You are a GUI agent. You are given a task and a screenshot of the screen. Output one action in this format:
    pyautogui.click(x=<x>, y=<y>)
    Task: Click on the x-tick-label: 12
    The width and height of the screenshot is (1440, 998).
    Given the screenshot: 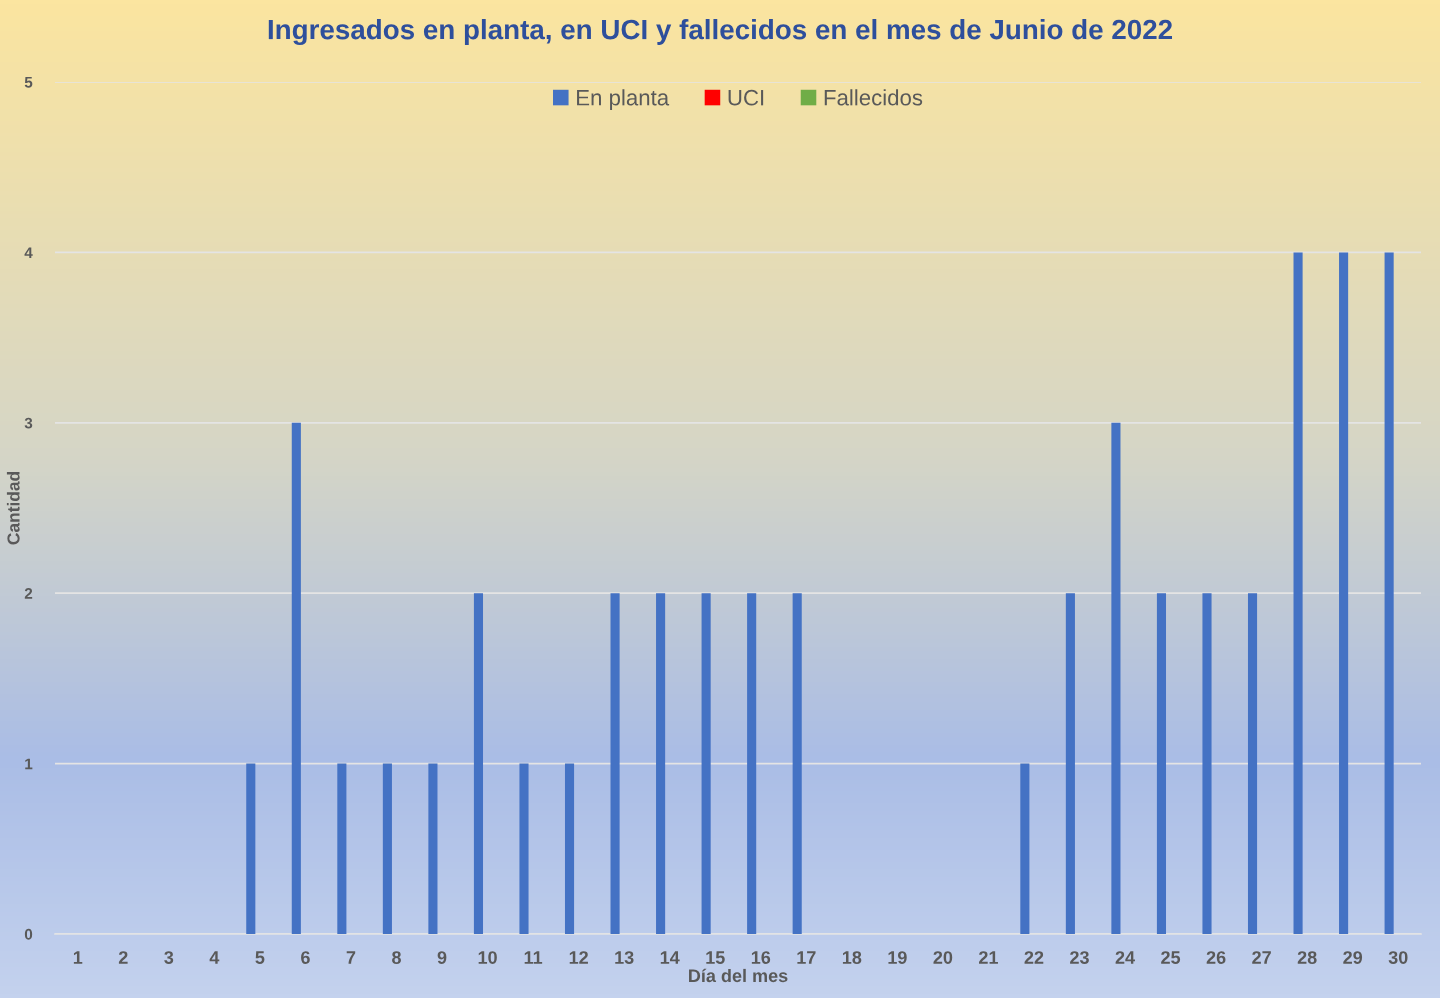 What is the action you would take?
    pyautogui.click(x=578, y=957)
    